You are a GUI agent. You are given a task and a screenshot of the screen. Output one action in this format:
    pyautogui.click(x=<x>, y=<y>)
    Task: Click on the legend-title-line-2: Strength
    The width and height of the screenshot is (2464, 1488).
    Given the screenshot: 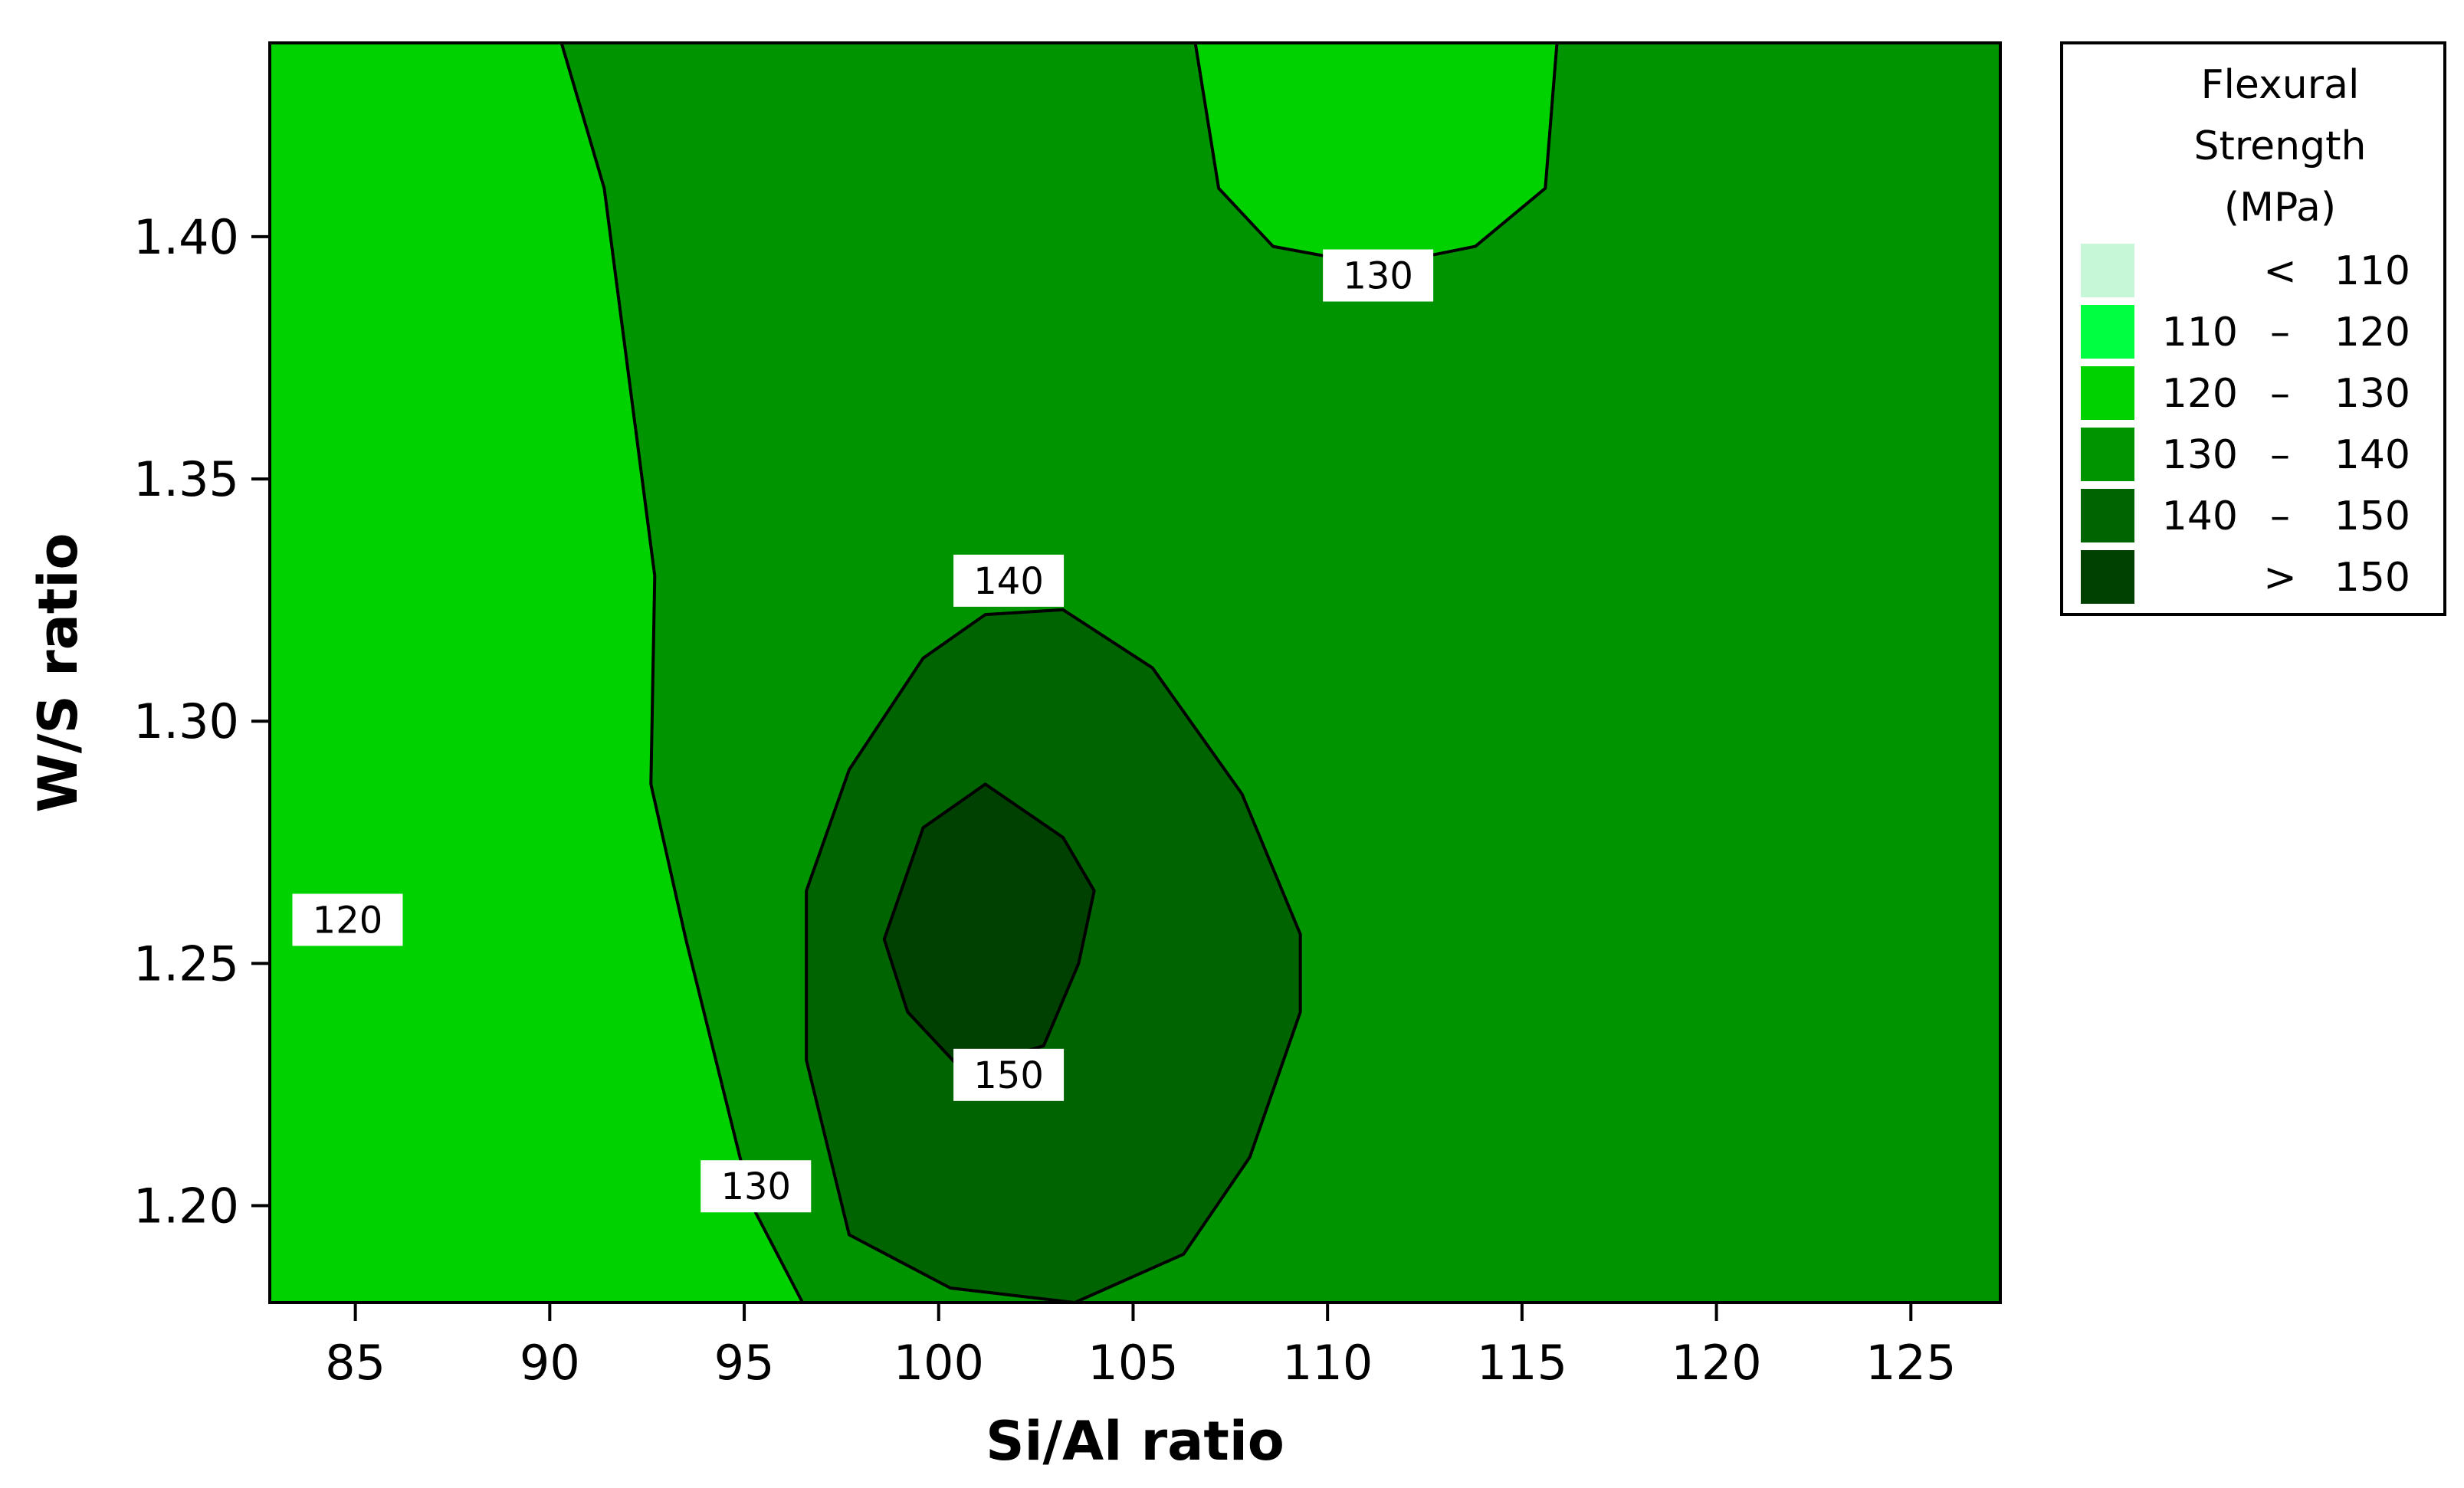 What is the action you would take?
    pyautogui.click(x=2280, y=146)
    